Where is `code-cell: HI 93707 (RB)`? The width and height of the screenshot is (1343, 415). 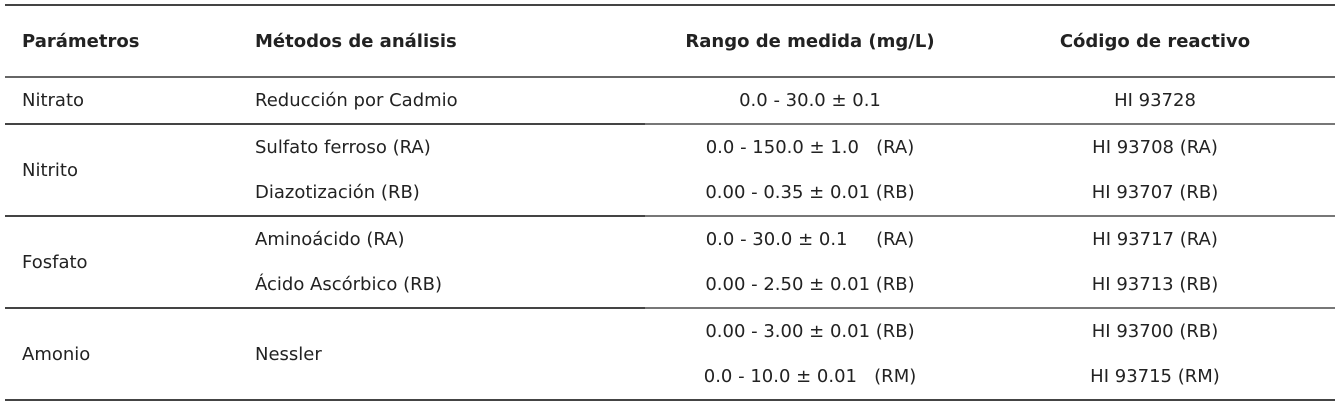
code-cell: HI 93707 (RB) is located at coordinates (1155, 192).